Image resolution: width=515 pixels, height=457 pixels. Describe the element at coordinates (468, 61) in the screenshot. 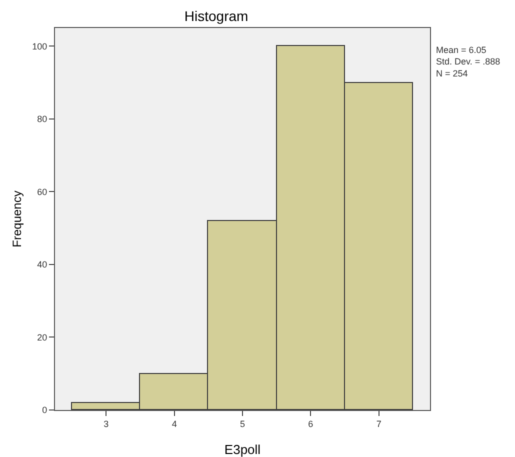

I see `text: Std. Dev. = .888` at that location.